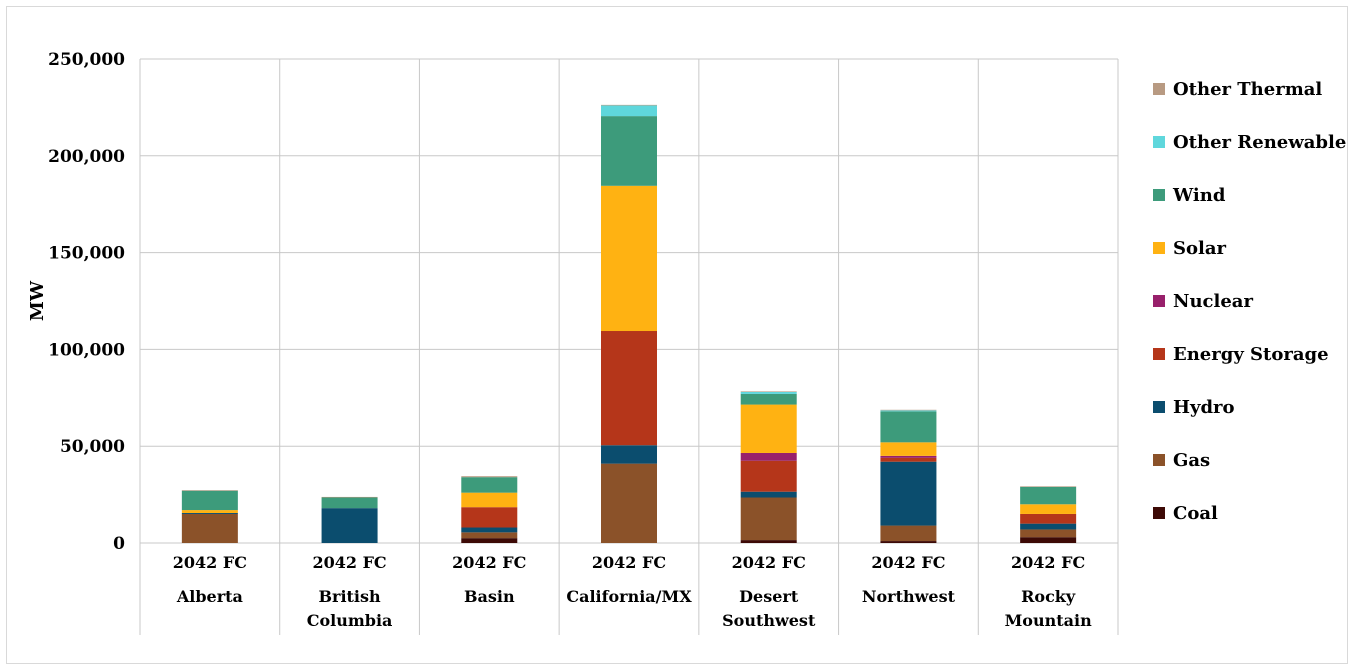 Image resolution: width=1355 pixels, height=670 pixels. Describe the element at coordinates (1213, 301) in the screenshot. I see `legend-label: Nuclear` at that location.